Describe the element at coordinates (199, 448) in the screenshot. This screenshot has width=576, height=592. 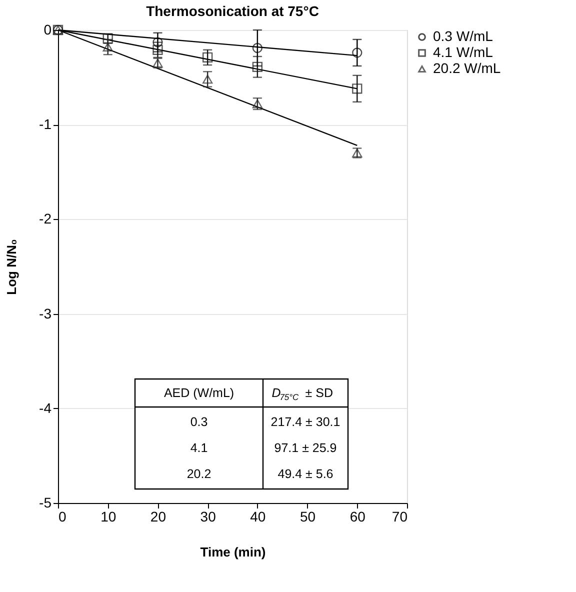
I see `annotation: 4.1` at that location.